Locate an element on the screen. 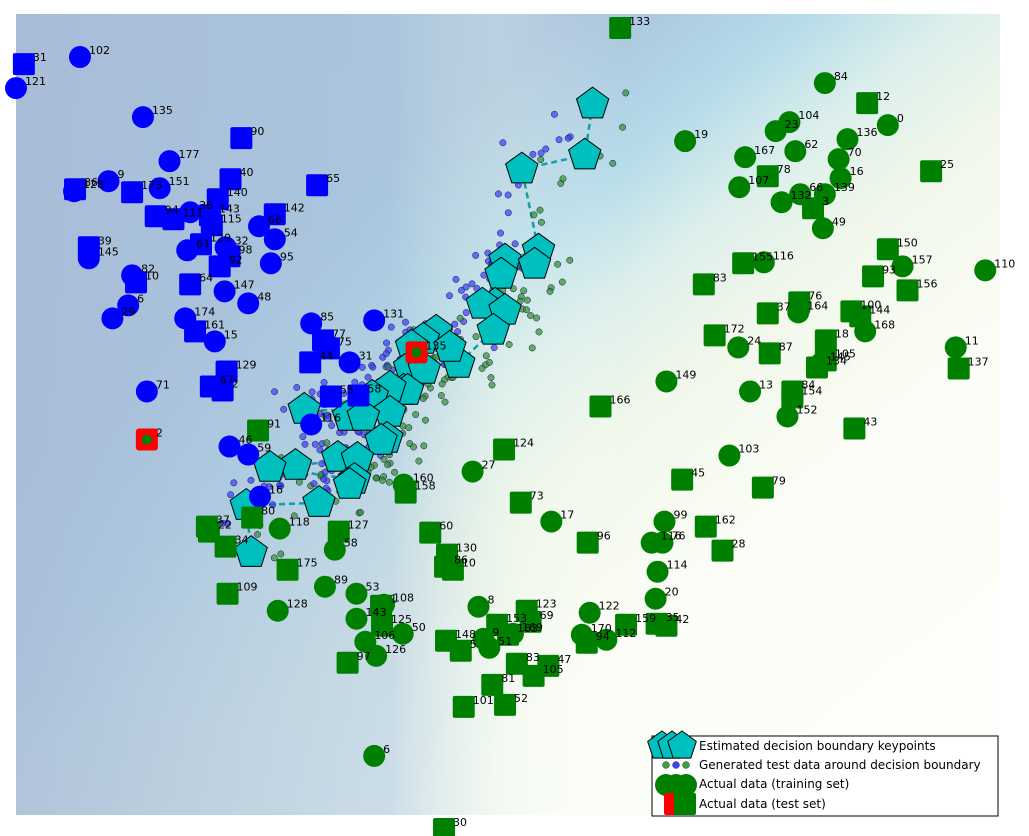  point-label: 45 is located at coordinates (698, 473).